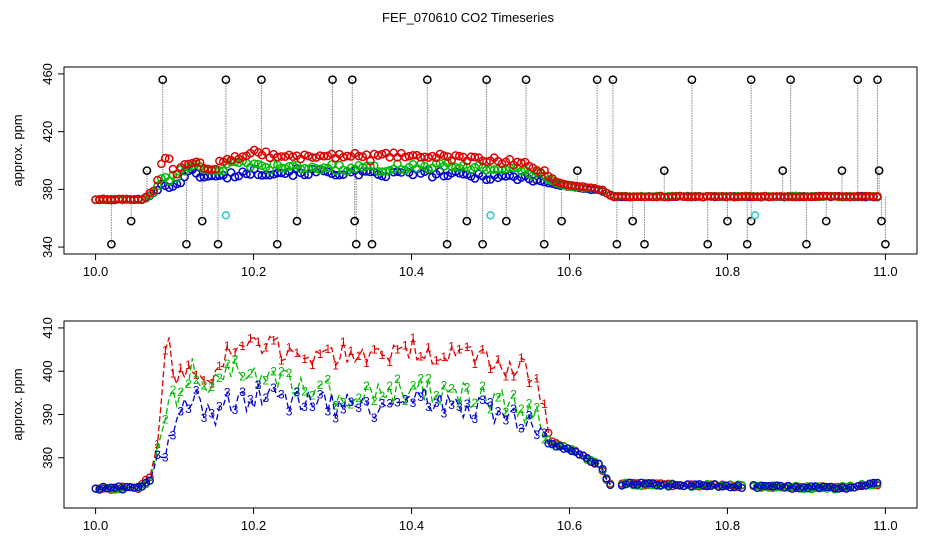 This screenshot has width=936, height=540. Describe the element at coordinates (47, 371) in the screenshot. I see `y-tick-label: 400` at that location.